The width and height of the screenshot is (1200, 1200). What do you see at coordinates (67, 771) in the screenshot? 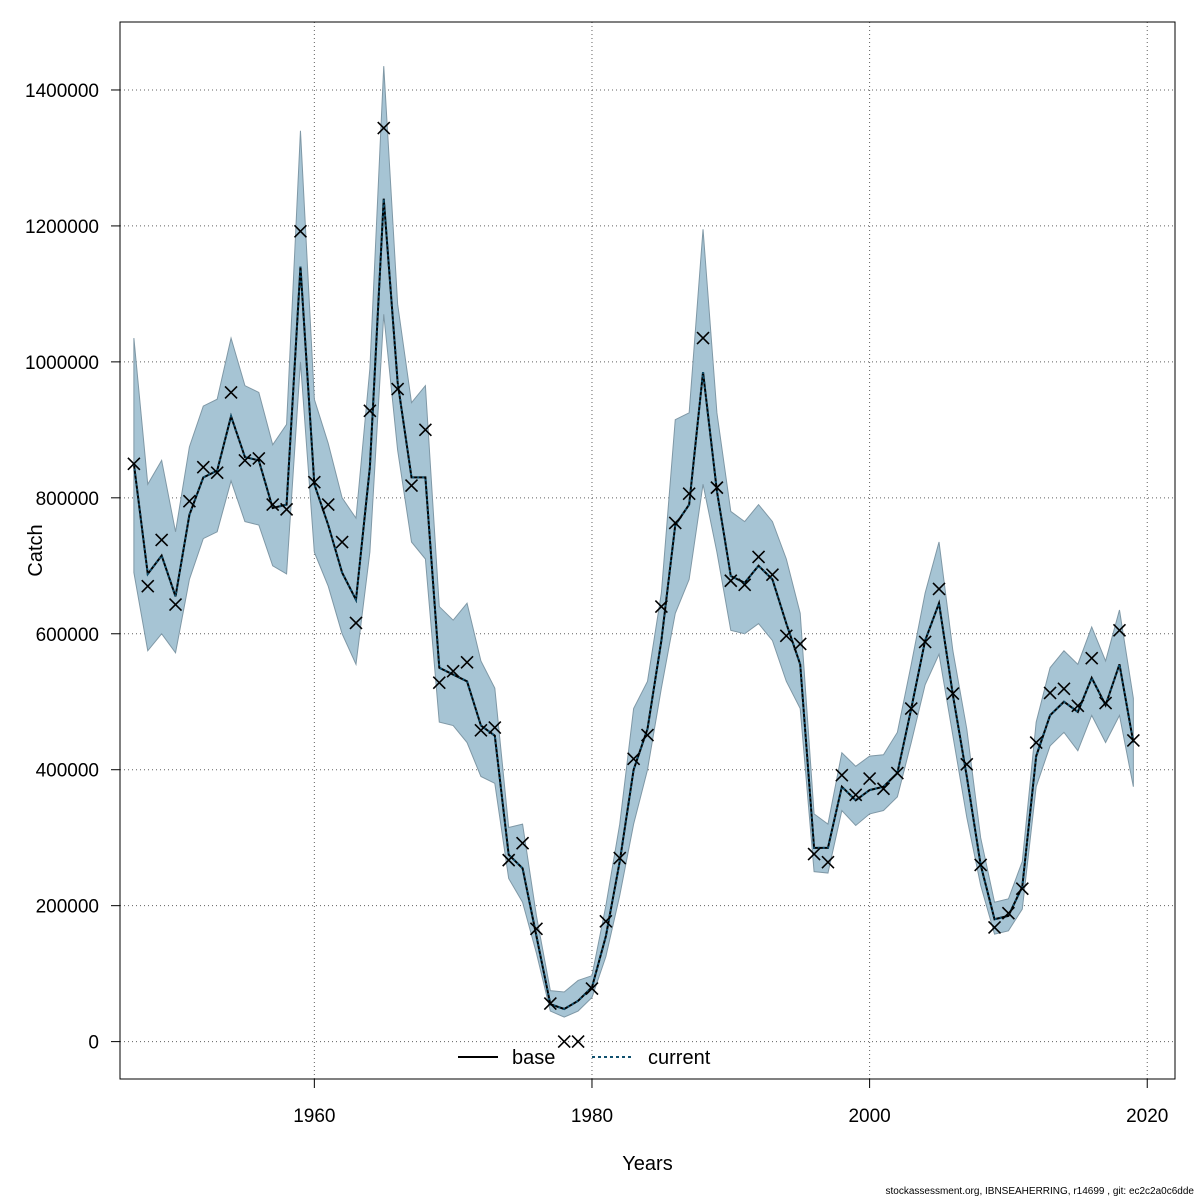
I see `y-tick-label-2: 400000` at bounding box center [67, 771].